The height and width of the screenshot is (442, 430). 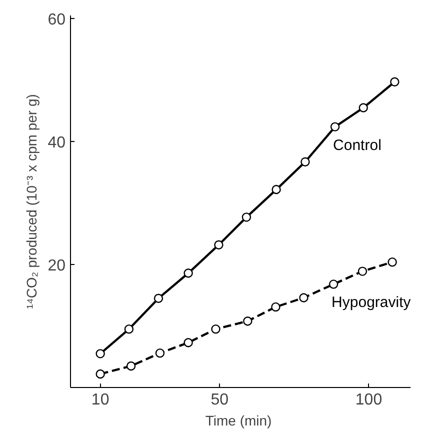 I want to click on x-tick-label: 100, so click(x=368, y=400).